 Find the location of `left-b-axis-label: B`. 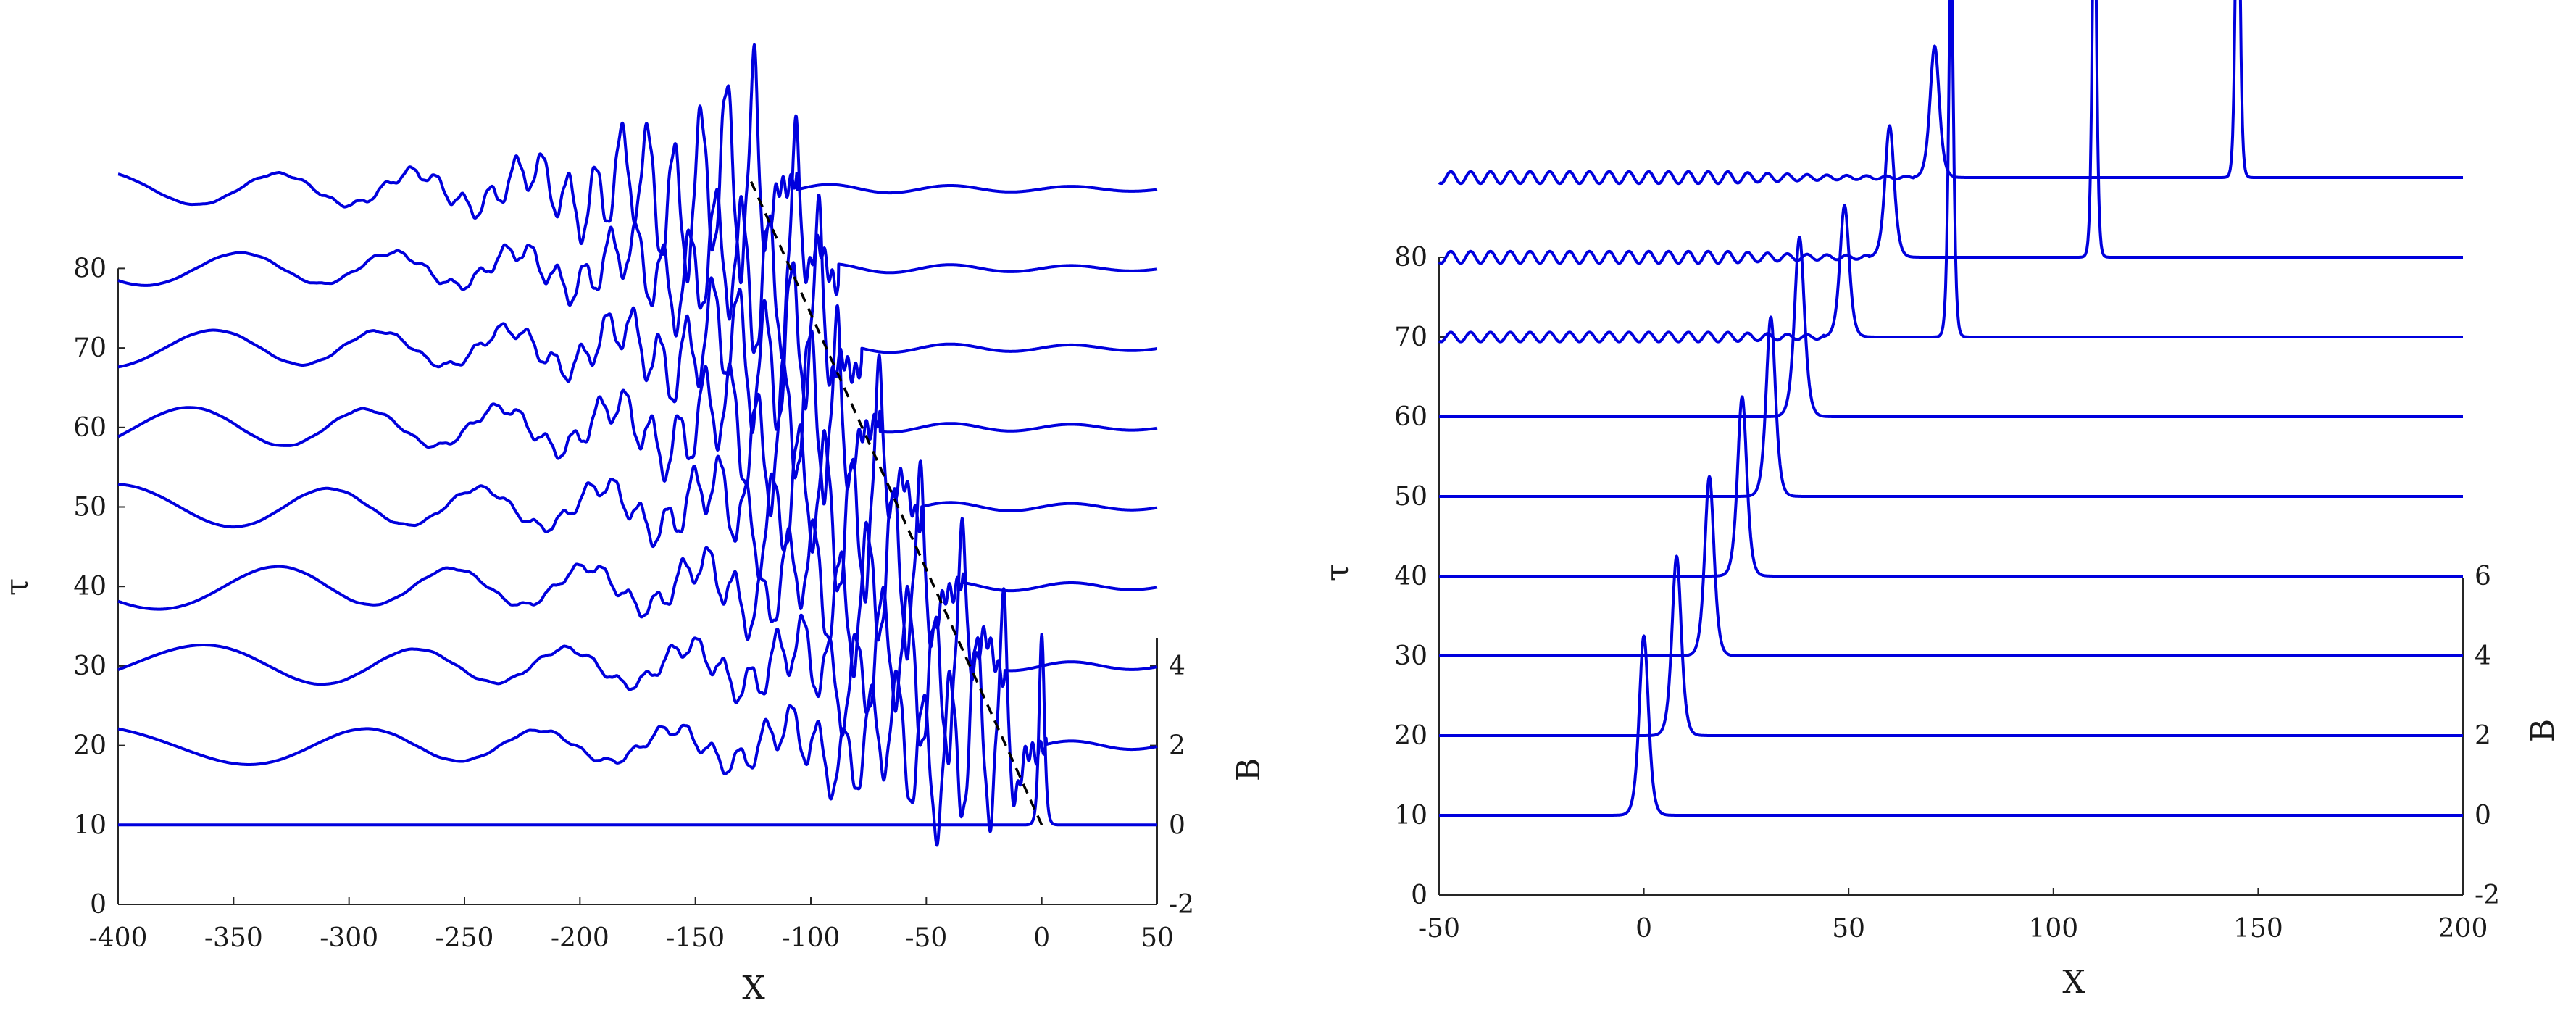

left-b-axis-label: B is located at coordinates (1248, 769).